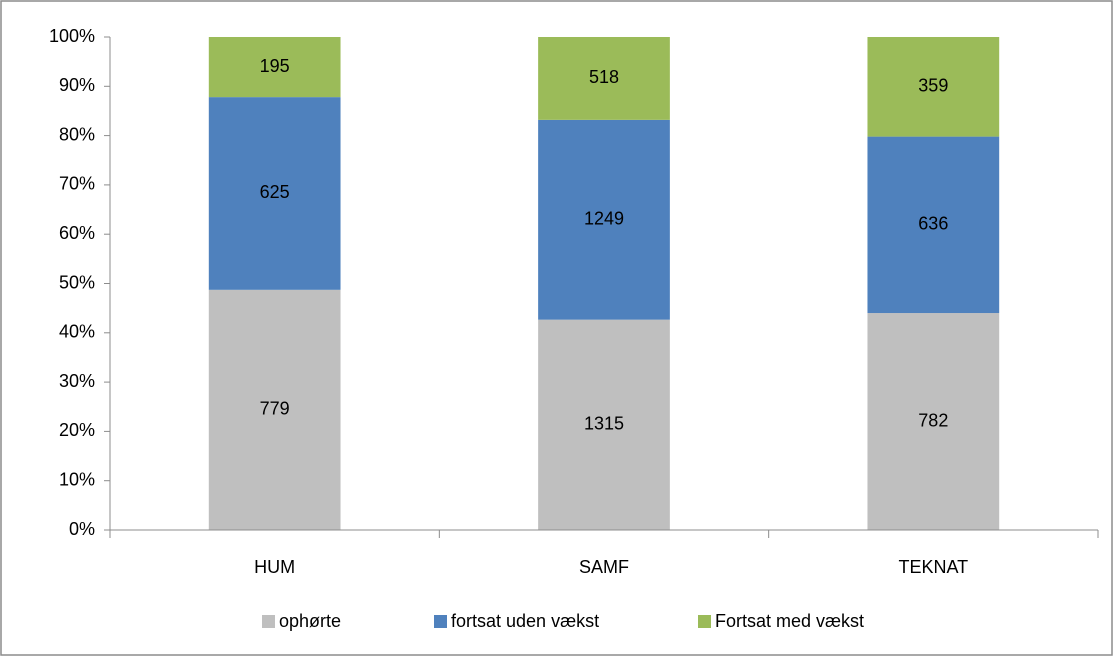  Describe the element at coordinates (789, 621) in the screenshot. I see `legend-label: Fortsat med vækst` at that location.